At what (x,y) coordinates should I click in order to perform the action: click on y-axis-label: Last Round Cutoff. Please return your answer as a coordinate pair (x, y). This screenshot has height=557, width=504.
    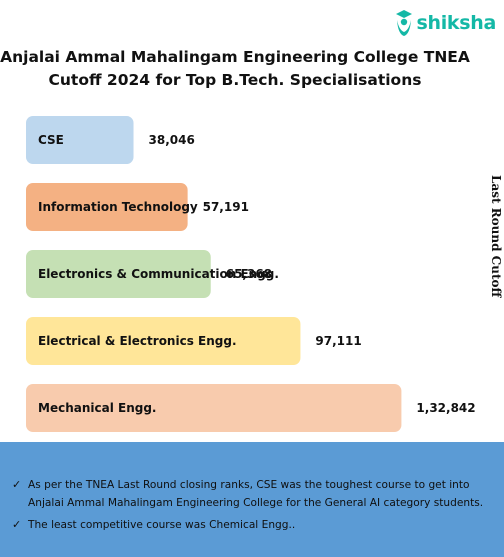
    Looking at the image, I should click on (496, 236).